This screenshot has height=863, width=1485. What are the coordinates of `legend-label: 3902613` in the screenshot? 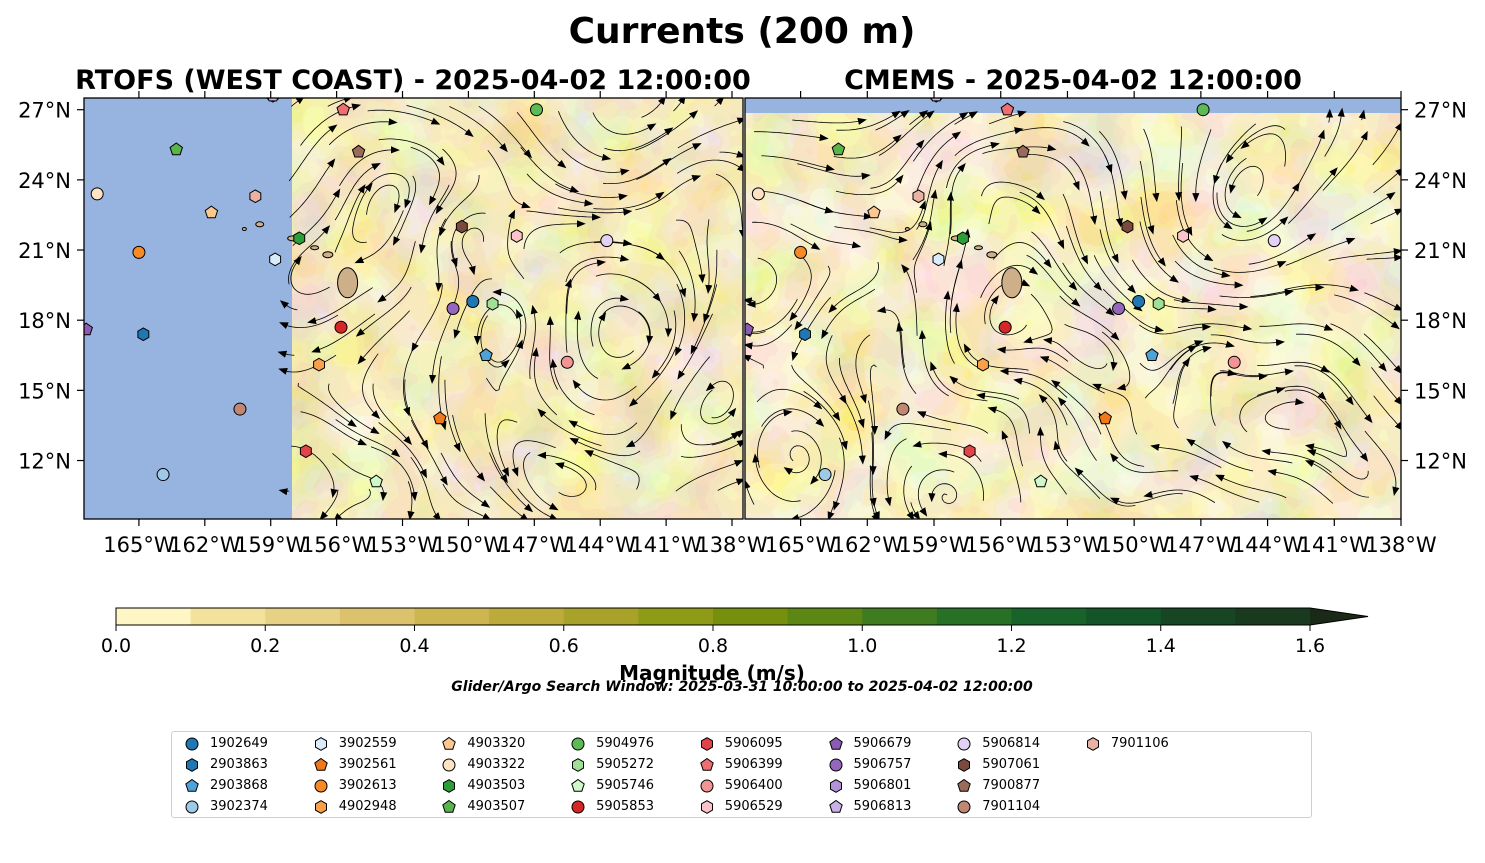 It's located at (367, 785).